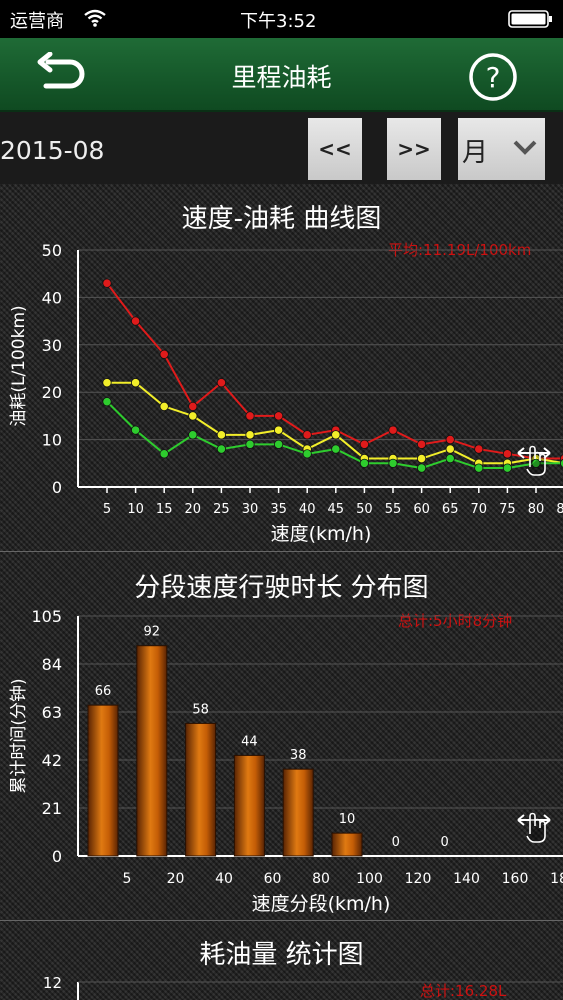 The width and height of the screenshot is (563, 1000). Describe the element at coordinates (501, 149) in the screenshot. I see `period-select: 月` at that location.